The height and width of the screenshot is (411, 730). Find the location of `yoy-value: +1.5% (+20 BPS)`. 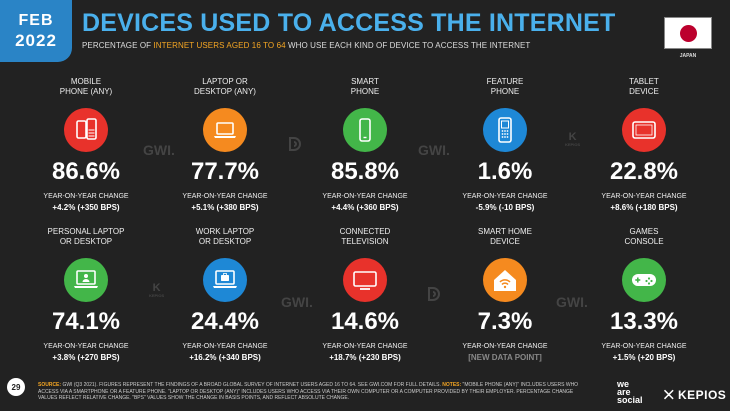

yoy-value: +1.5% (+20 BPS) is located at coordinates (644, 357).